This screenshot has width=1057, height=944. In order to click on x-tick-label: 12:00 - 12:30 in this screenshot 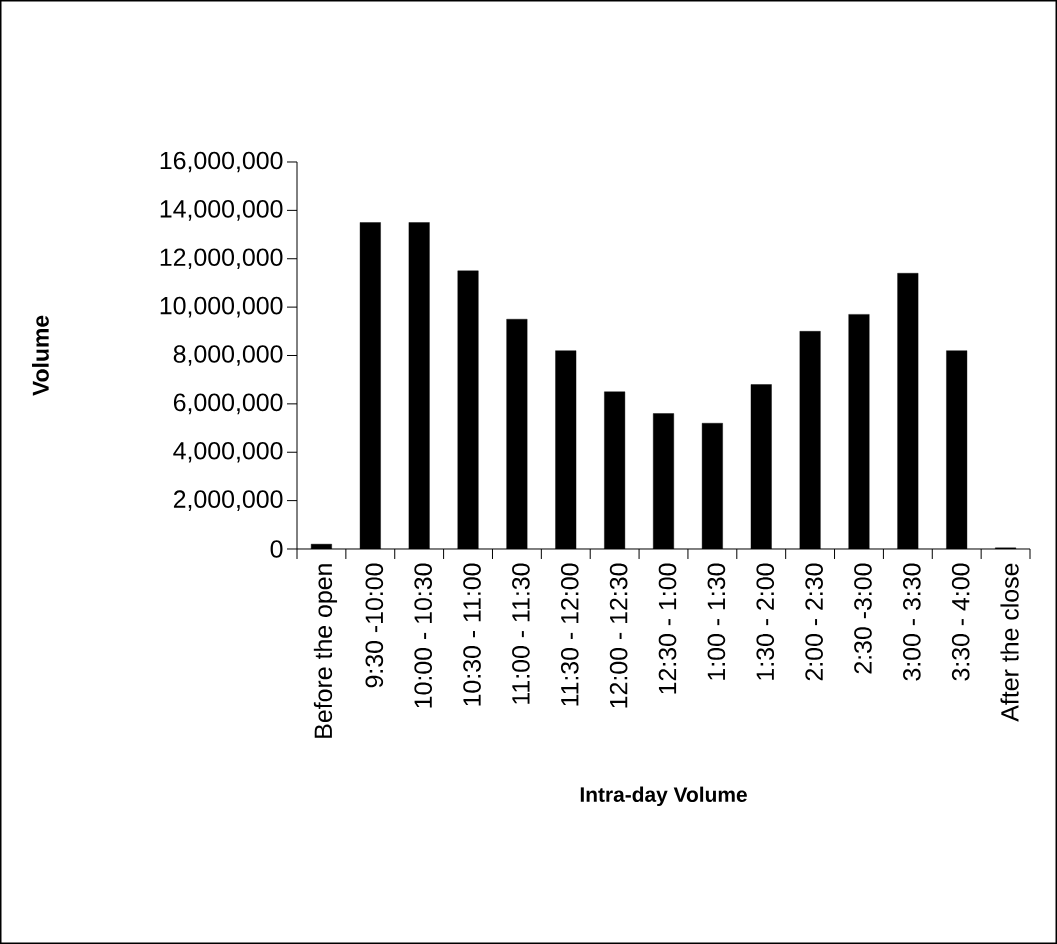, I will do `click(618, 635)`.